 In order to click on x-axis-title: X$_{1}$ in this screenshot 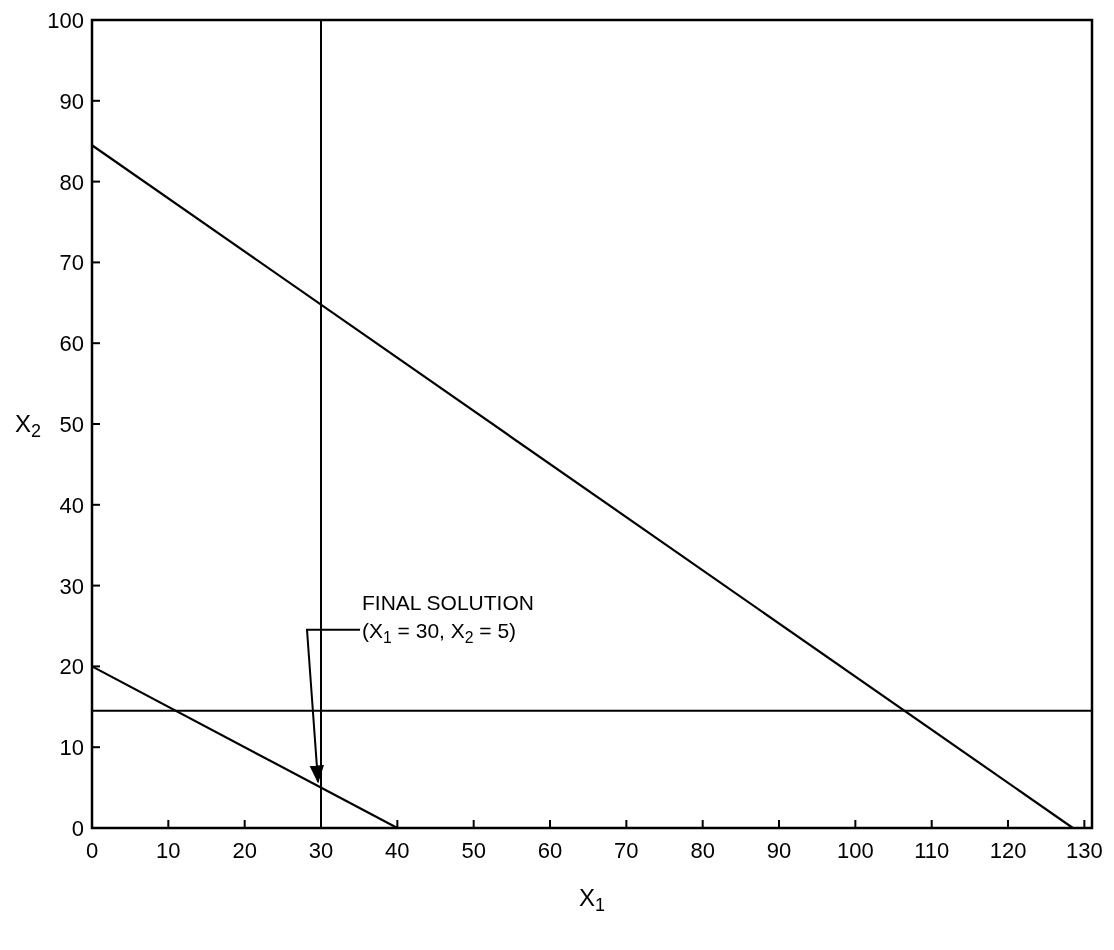, I will do `click(592, 900)`.